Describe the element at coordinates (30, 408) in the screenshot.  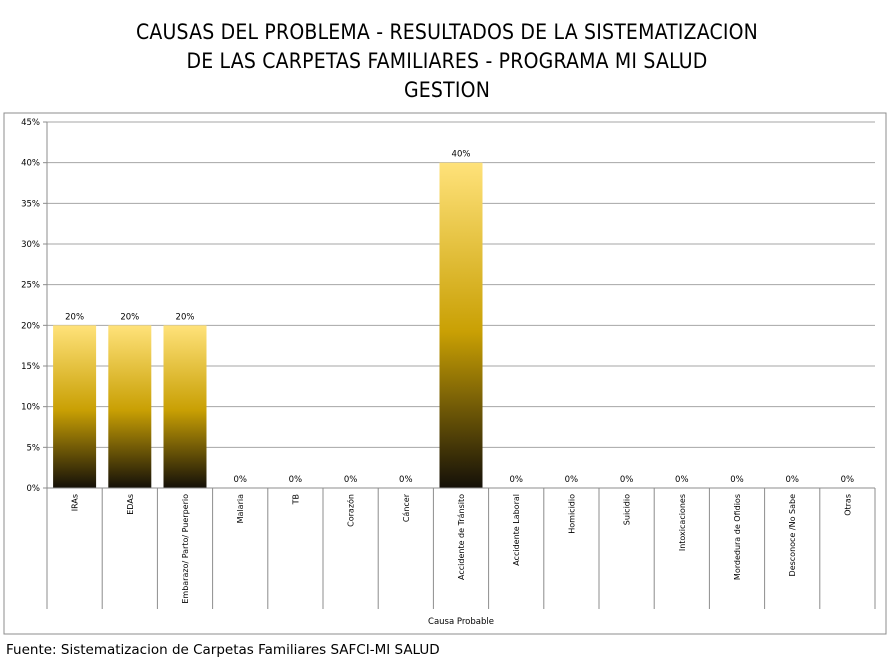
I see `y-tick-label: 10%` at that location.